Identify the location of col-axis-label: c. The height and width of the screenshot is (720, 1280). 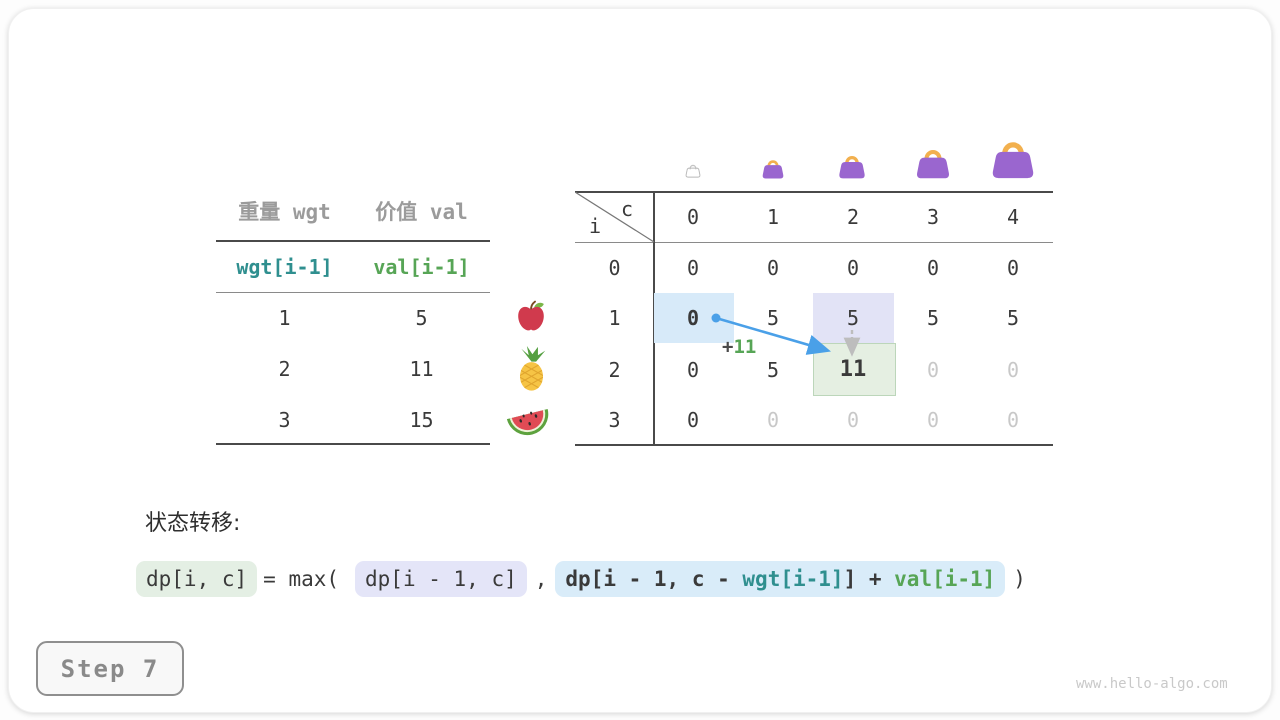
(627, 209).